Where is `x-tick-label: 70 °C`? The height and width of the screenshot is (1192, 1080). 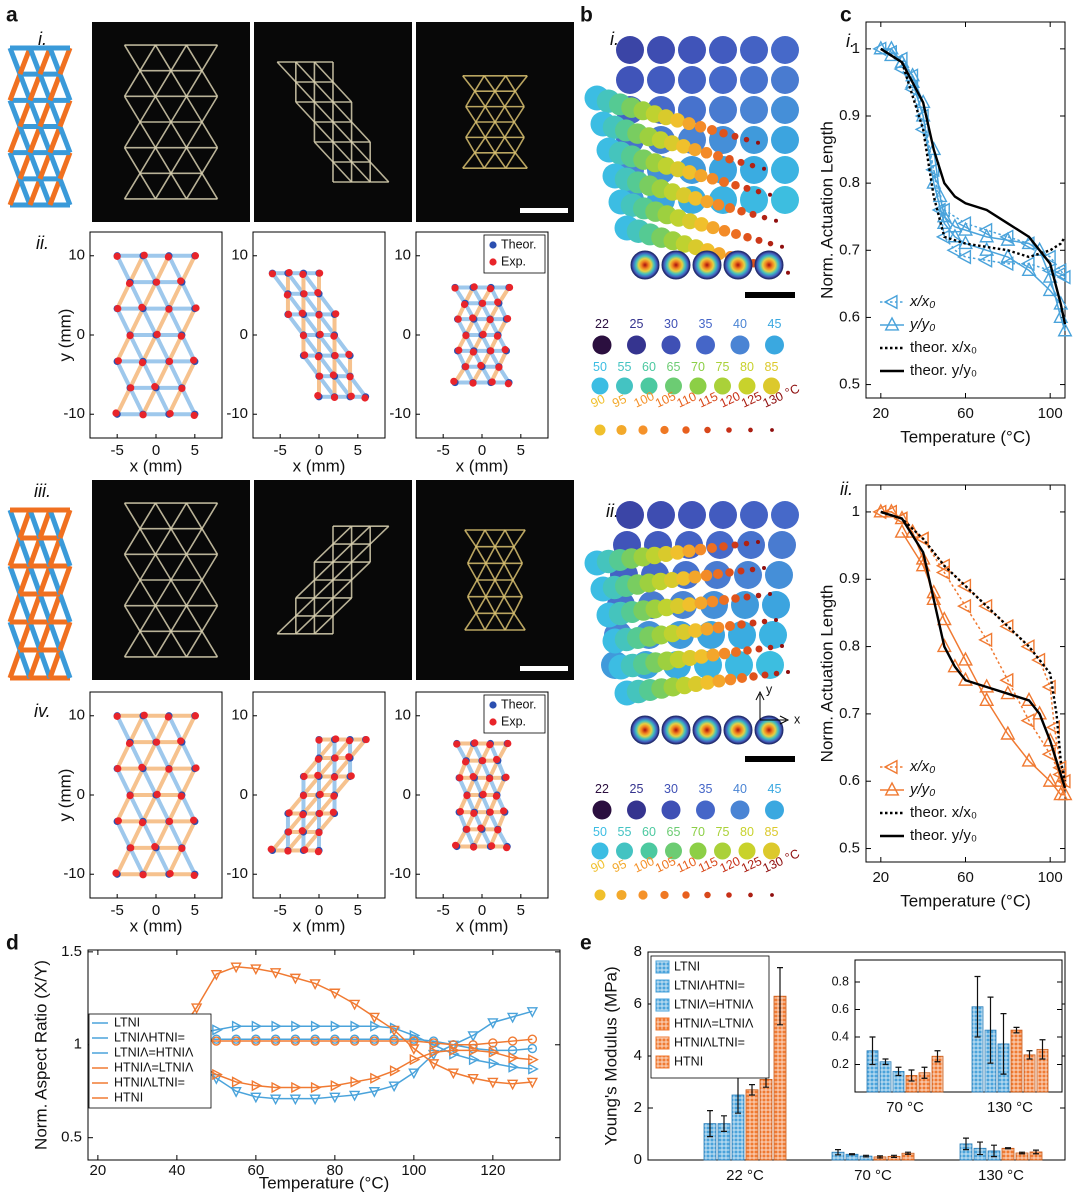 x-tick-label: 70 °C is located at coordinates (873, 1175).